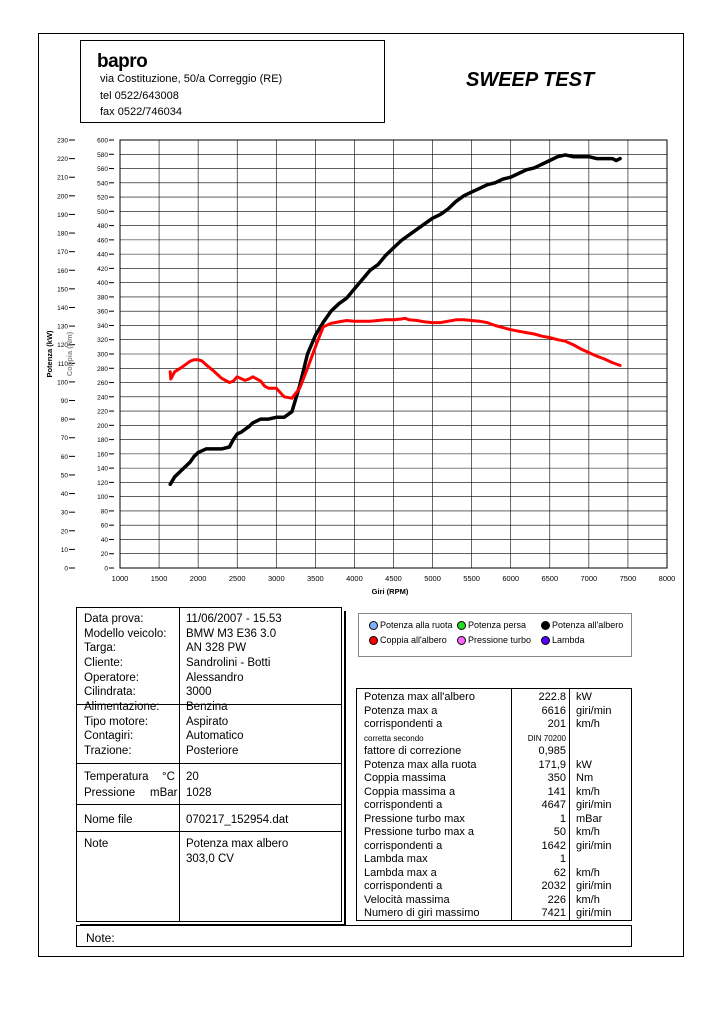 The width and height of the screenshot is (724, 1024). What do you see at coordinates (65, 401) in the screenshot?
I see `y-tick-label: 90` at bounding box center [65, 401].